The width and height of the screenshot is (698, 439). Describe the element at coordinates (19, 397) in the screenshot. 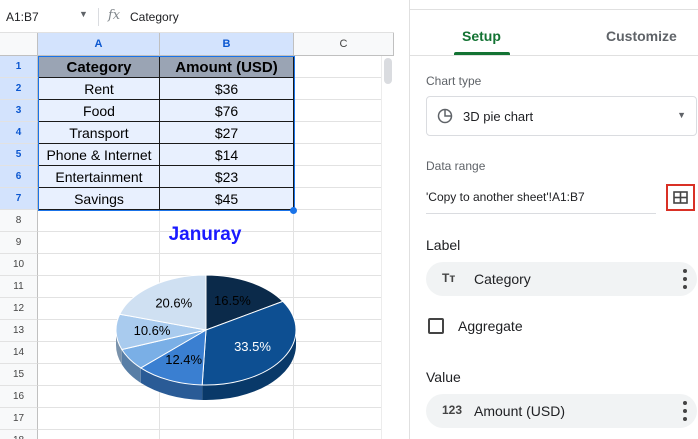

I see `row-header: 16` at that location.